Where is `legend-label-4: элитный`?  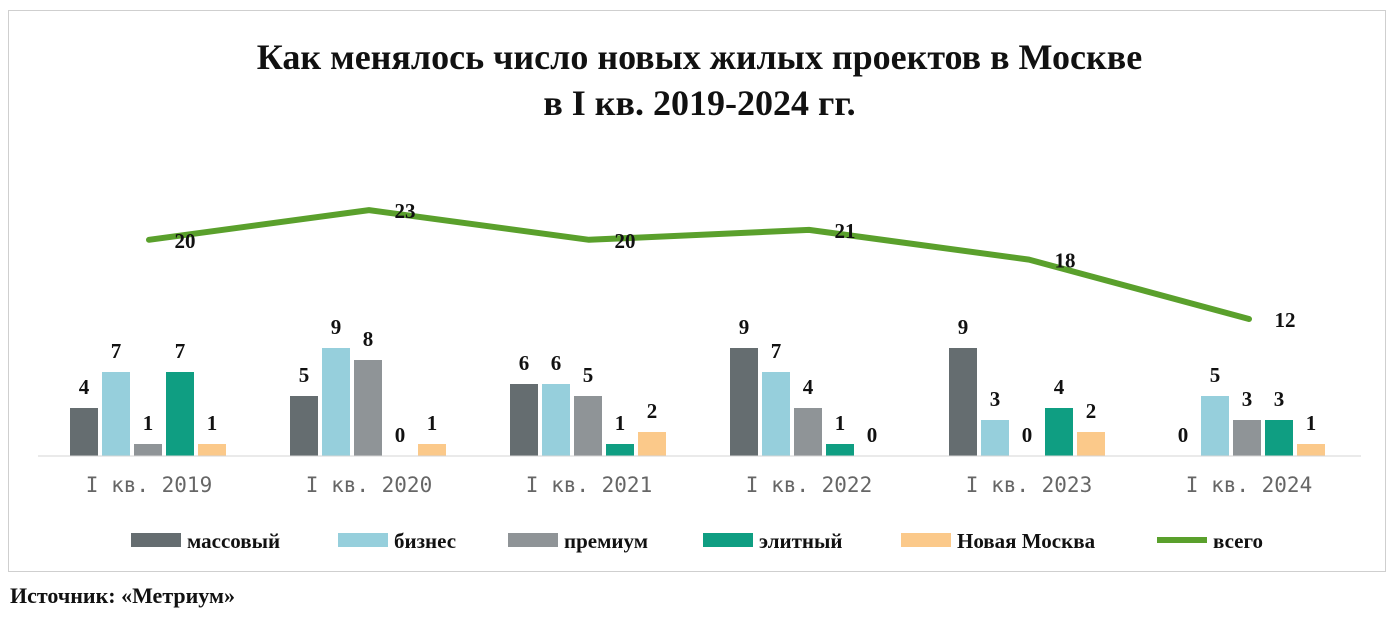
legend-label-4: элитный is located at coordinates (801, 541).